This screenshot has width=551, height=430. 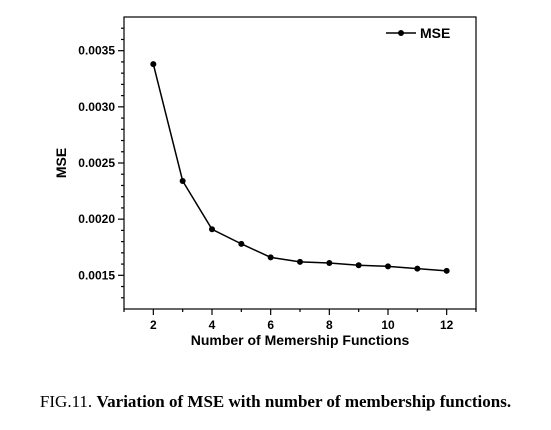 What do you see at coordinates (270, 325) in the screenshot?
I see `x-tick-label: 6` at bounding box center [270, 325].